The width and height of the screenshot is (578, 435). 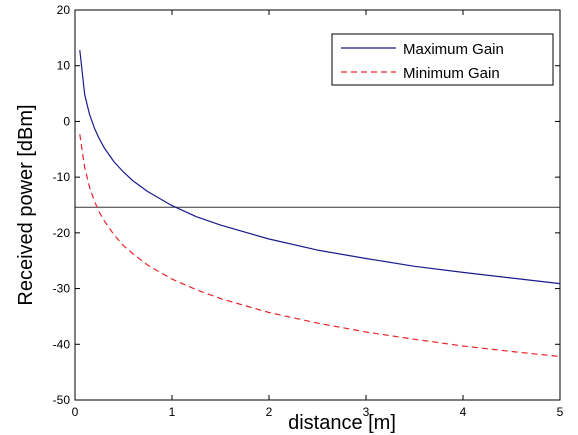 What do you see at coordinates (75, 412) in the screenshot?
I see `x-tick-label: 0` at bounding box center [75, 412].